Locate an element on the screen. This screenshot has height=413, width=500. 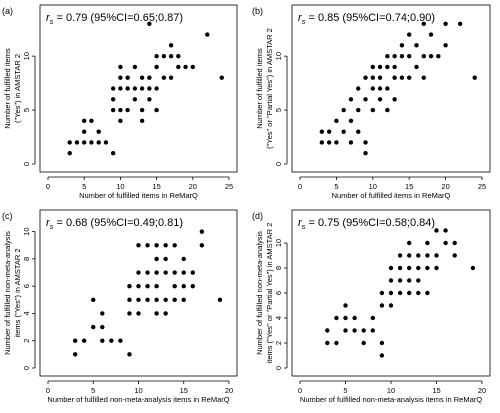
y-tick-label: 4 is located at coordinates (26, 313).